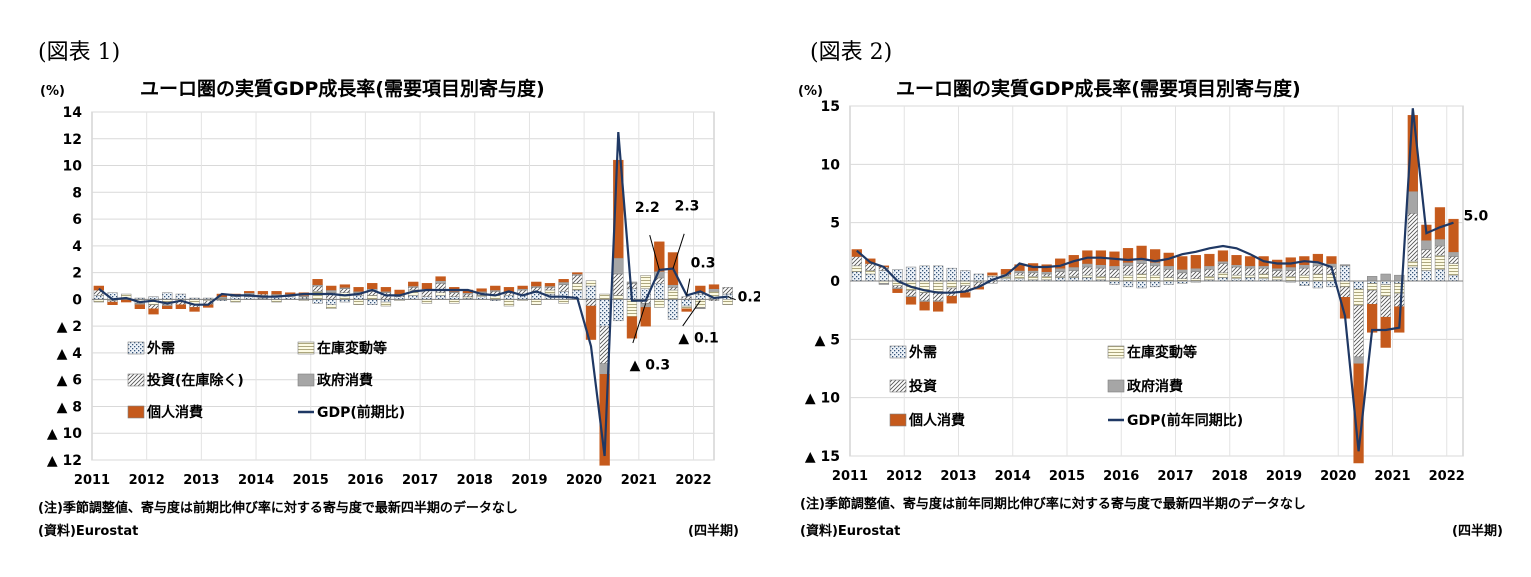 This screenshot has width=1531, height=577. Describe the element at coordinates (420, 480) in the screenshot. I see `x-tick-label: 2017` at that location.